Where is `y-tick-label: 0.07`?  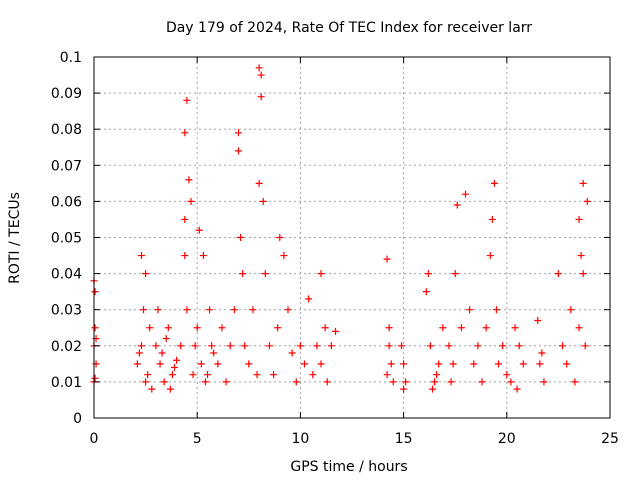 y-tick-label: 0.07 is located at coordinates (66, 166).